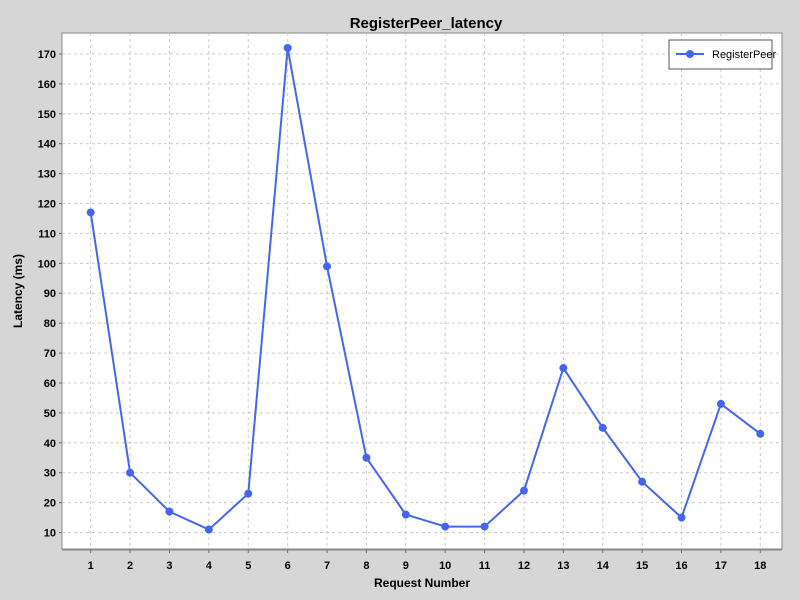 This screenshot has width=800, height=600. Describe the element at coordinates (47, 85) in the screenshot. I see `y-tick-label: 160` at that location.